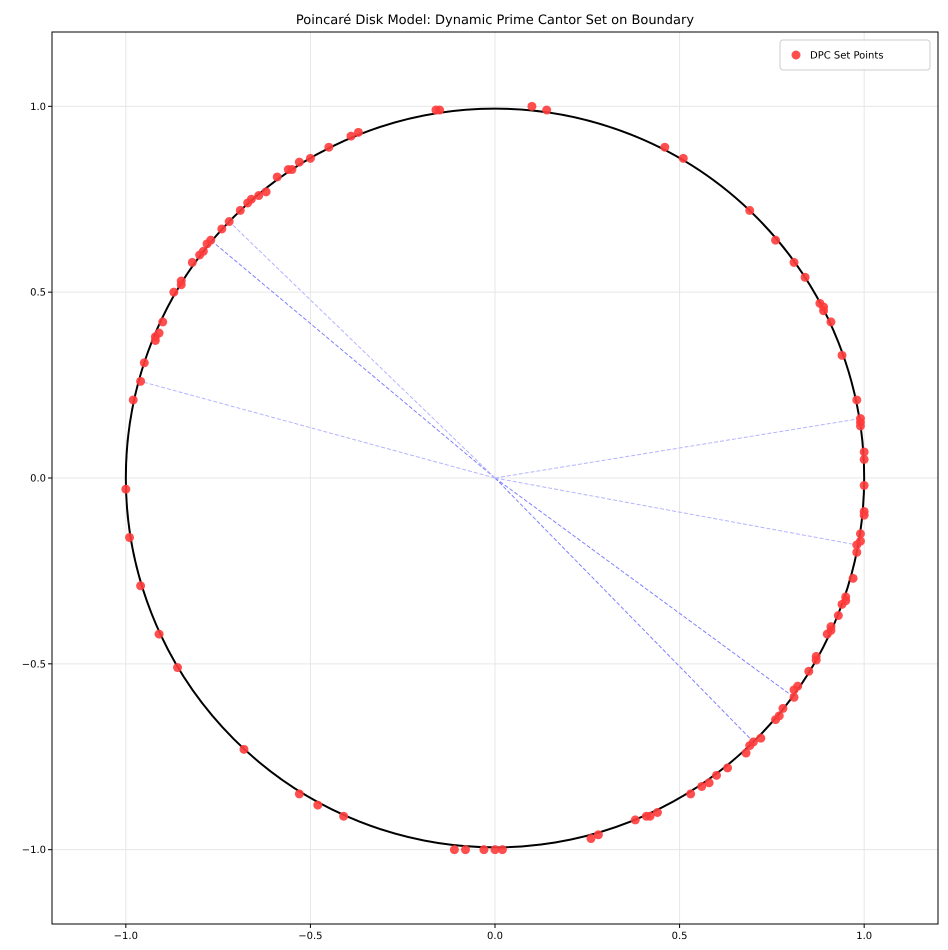 Image resolution: width=948 pixels, height=950 pixels. What do you see at coordinates (310, 936) in the screenshot?
I see `x-tick-label: −0.5` at bounding box center [310, 936].